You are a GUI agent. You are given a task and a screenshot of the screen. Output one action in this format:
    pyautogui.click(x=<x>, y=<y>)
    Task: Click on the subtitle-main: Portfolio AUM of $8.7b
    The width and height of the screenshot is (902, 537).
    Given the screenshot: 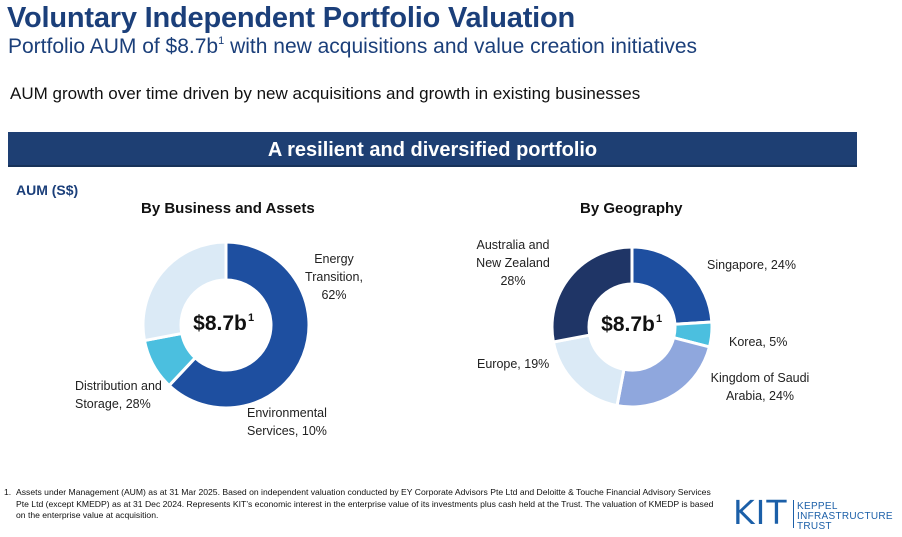 What is the action you would take?
    pyautogui.click(x=113, y=46)
    